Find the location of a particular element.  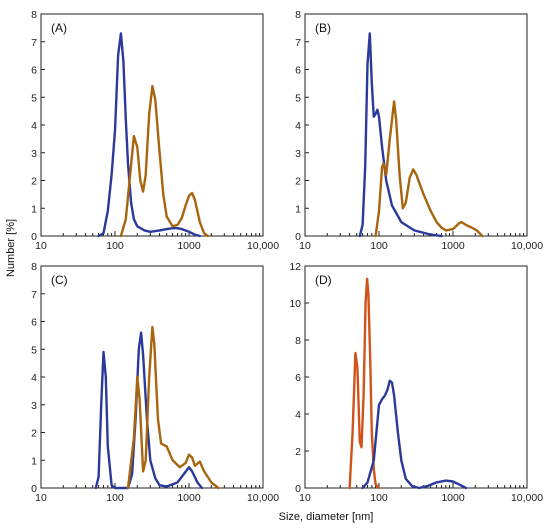

y-tick-label: 10 is located at coordinates (295, 304).